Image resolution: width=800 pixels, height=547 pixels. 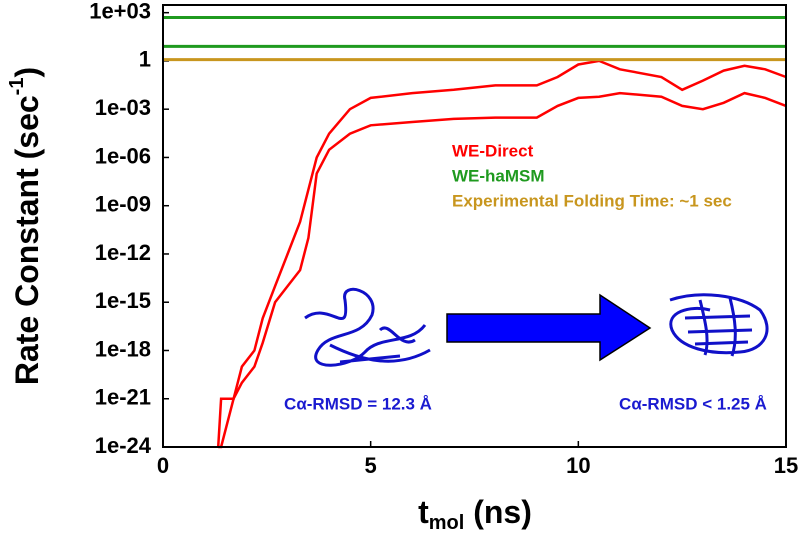 I want to click on y-tick-label: 1e-18, so click(x=123, y=348).